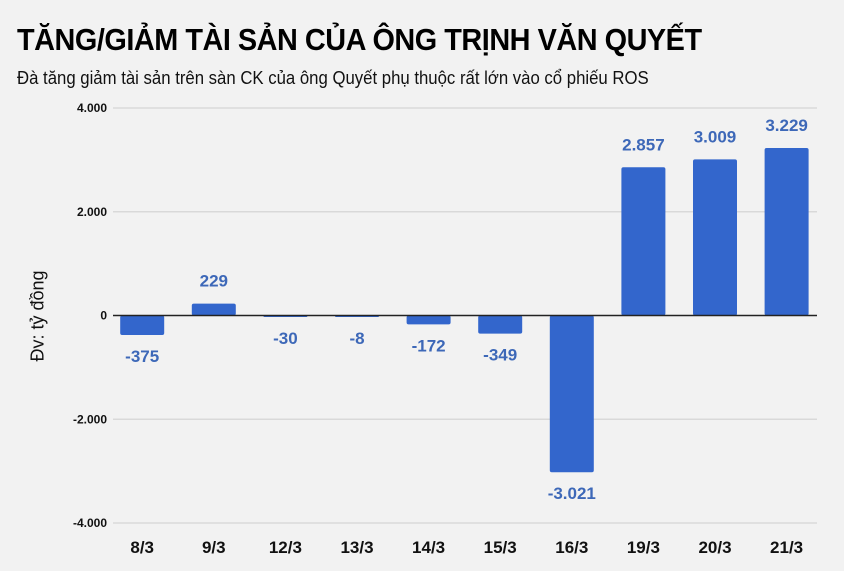  I want to click on x-category-label: 15/3, so click(500, 547).